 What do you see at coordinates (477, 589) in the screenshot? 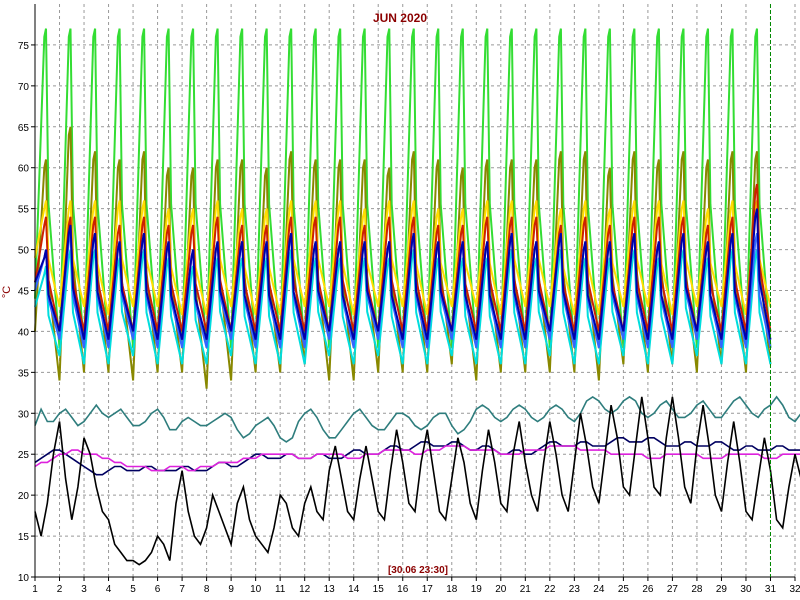
I see `x-tick-label: 19` at bounding box center [477, 589].